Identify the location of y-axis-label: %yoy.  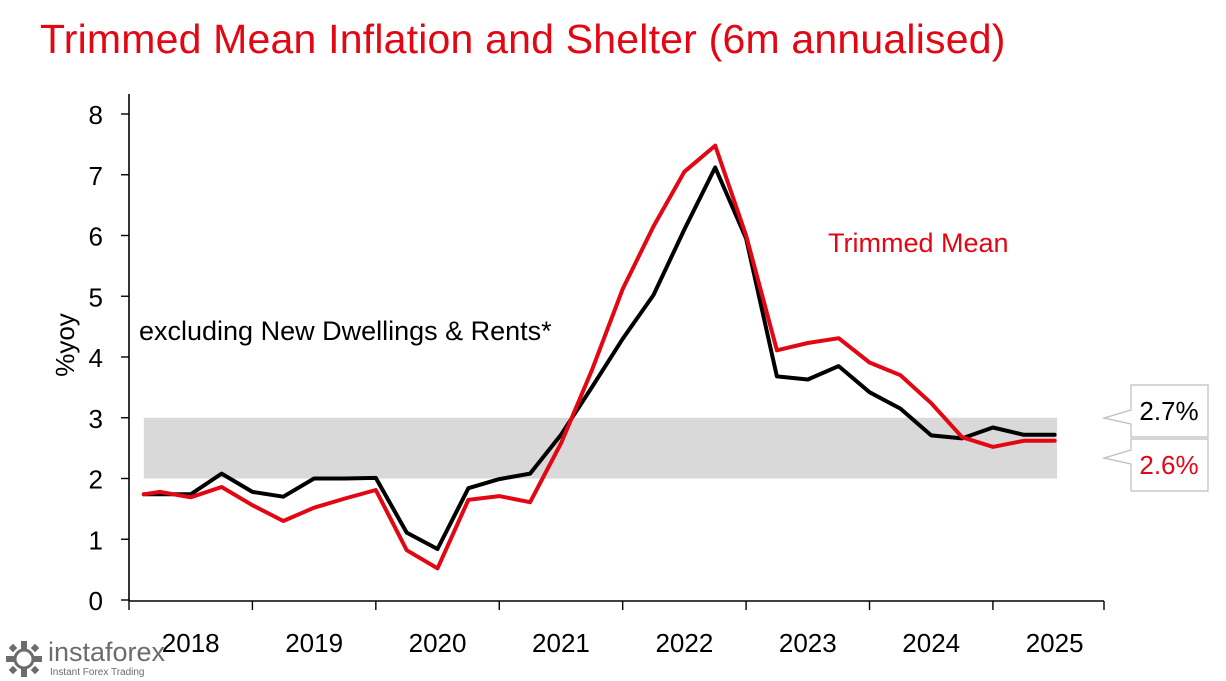
(65, 345).